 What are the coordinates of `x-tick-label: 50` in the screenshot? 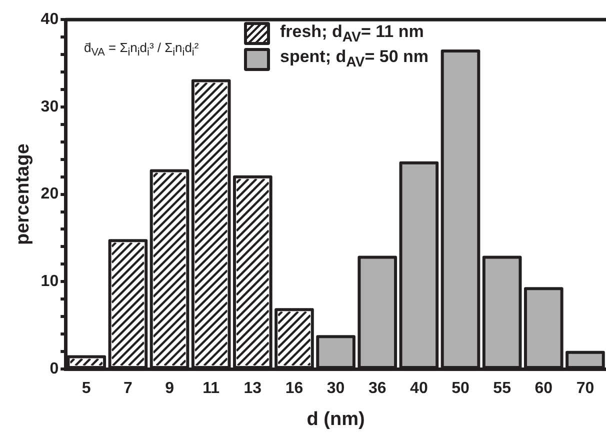 It's located at (461, 389).